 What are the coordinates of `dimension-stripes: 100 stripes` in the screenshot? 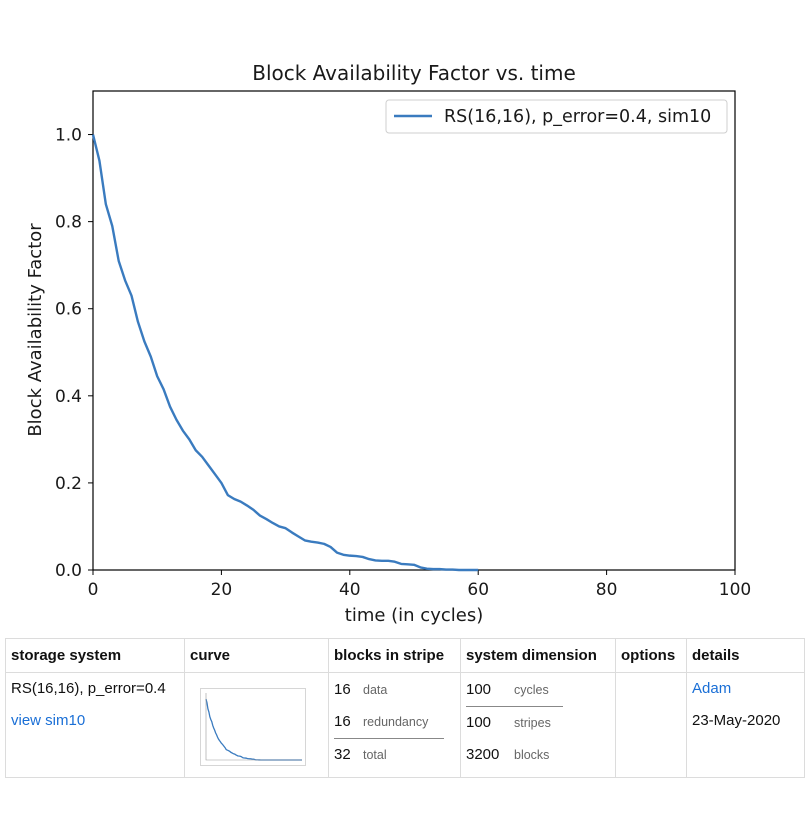 It's located at (508, 722).